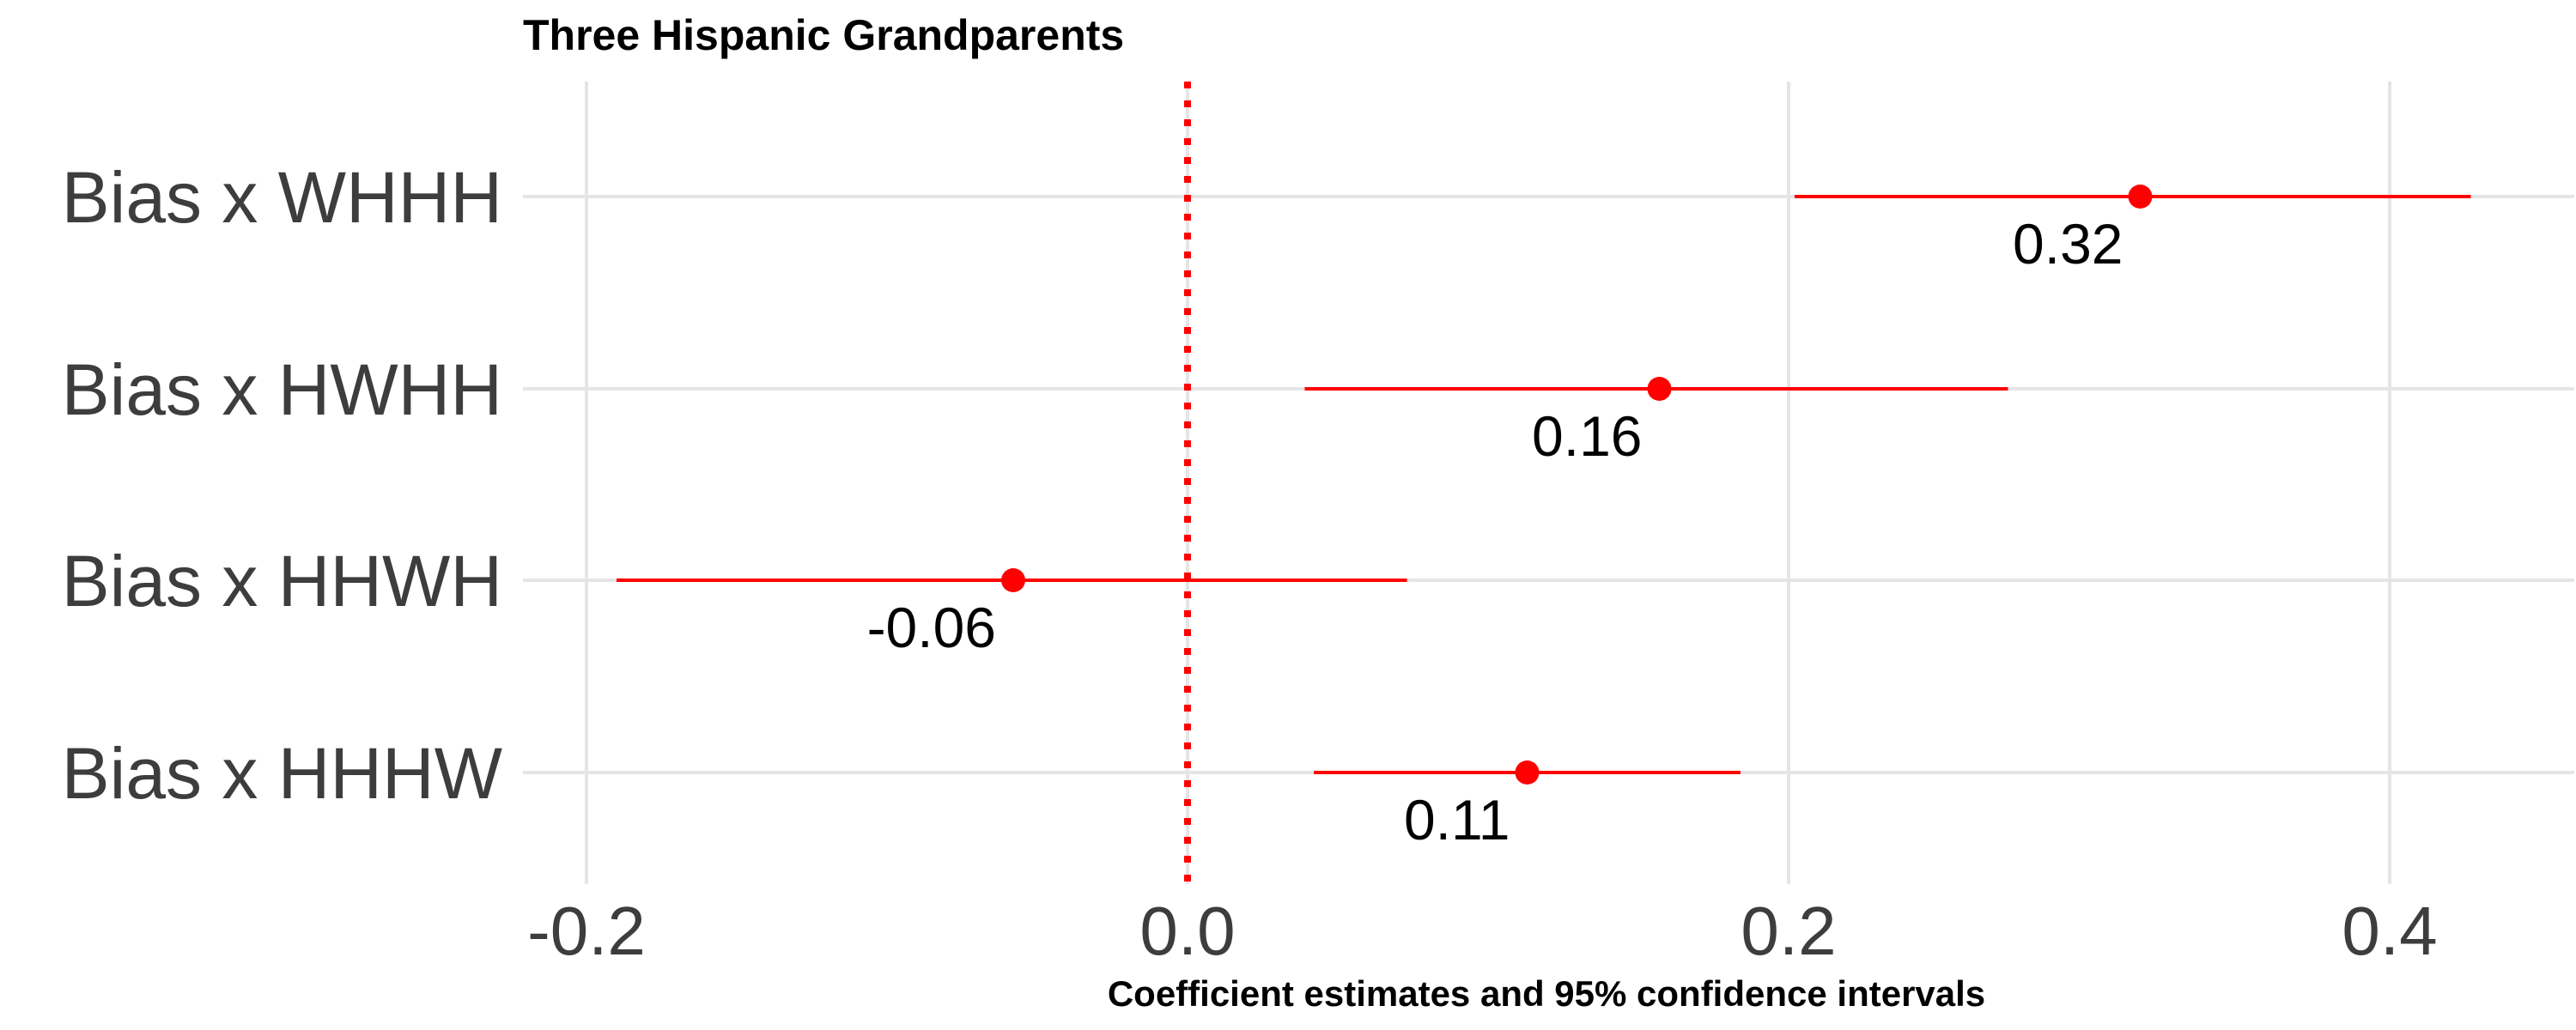 Image resolution: width=2576 pixels, height=1030 pixels. I want to click on x-tick-labels: -0.2 0.0 0.2 0.4, so click(1482, 931).